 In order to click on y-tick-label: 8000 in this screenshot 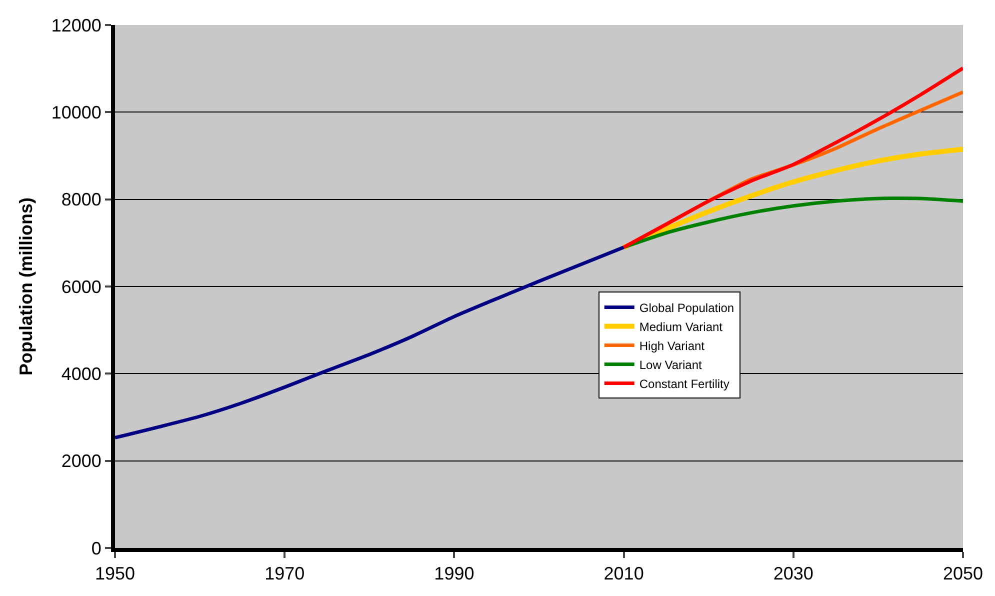, I will do `click(81, 200)`.